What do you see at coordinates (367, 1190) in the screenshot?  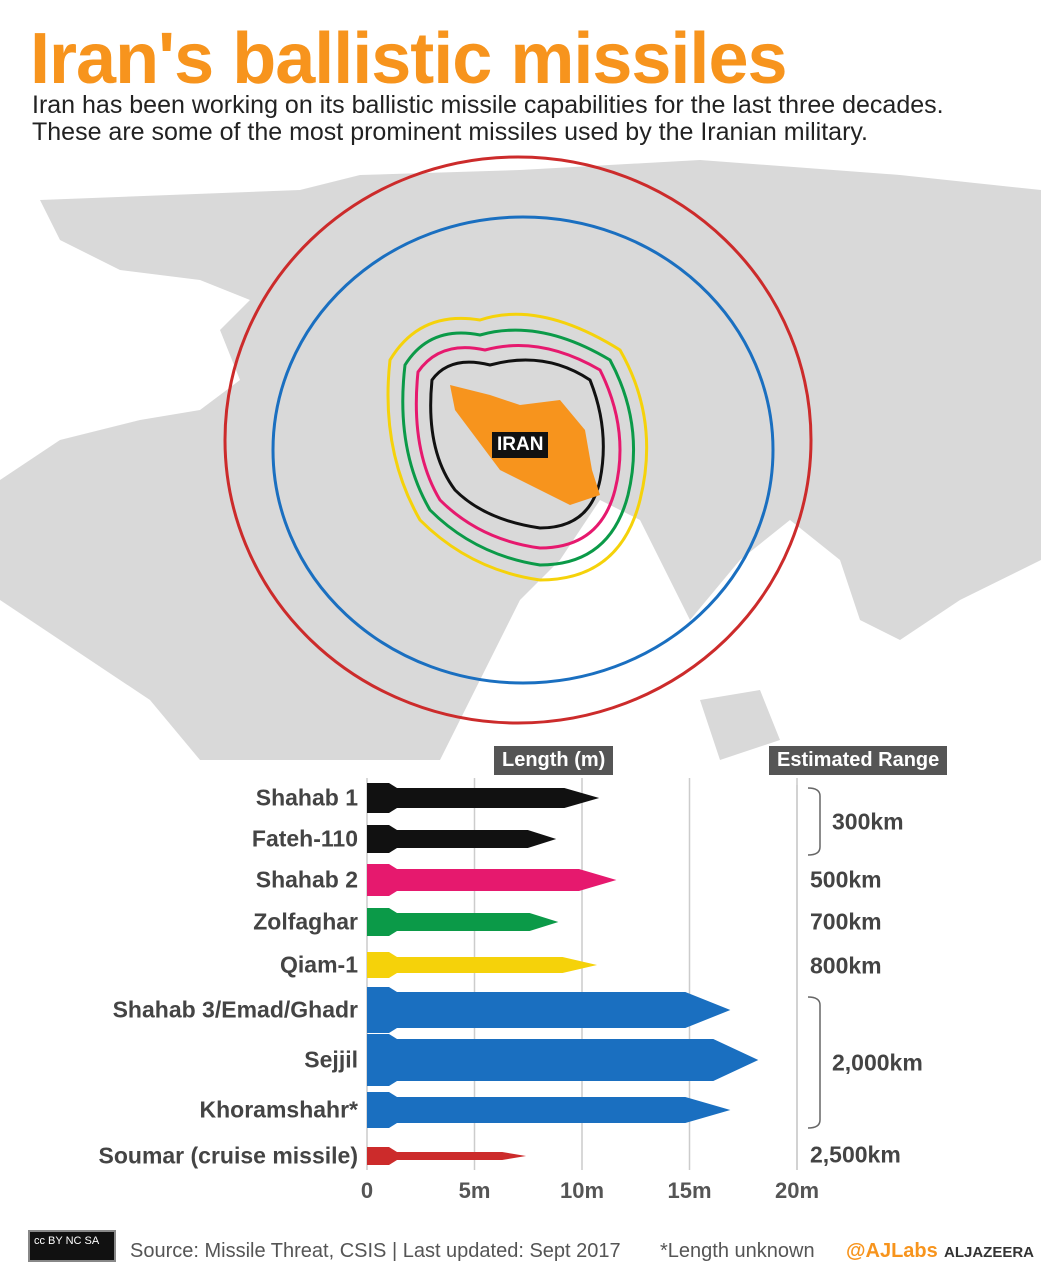 I see `x-tick-label: 0` at bounding box center [367, 1190].